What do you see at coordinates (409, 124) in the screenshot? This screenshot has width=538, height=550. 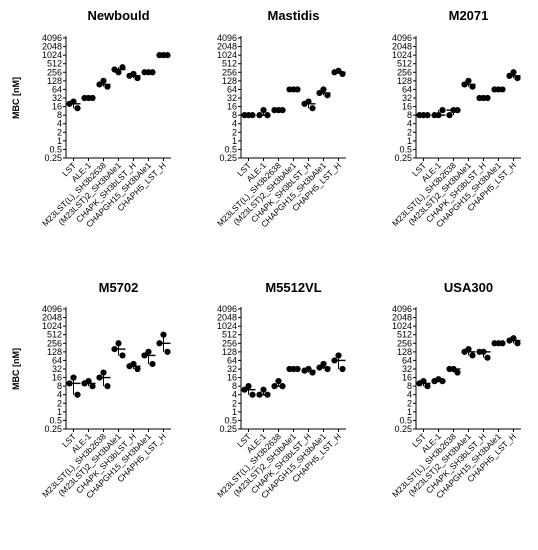 I see `y-tick-label: 4` at bounding box center [409, 124].